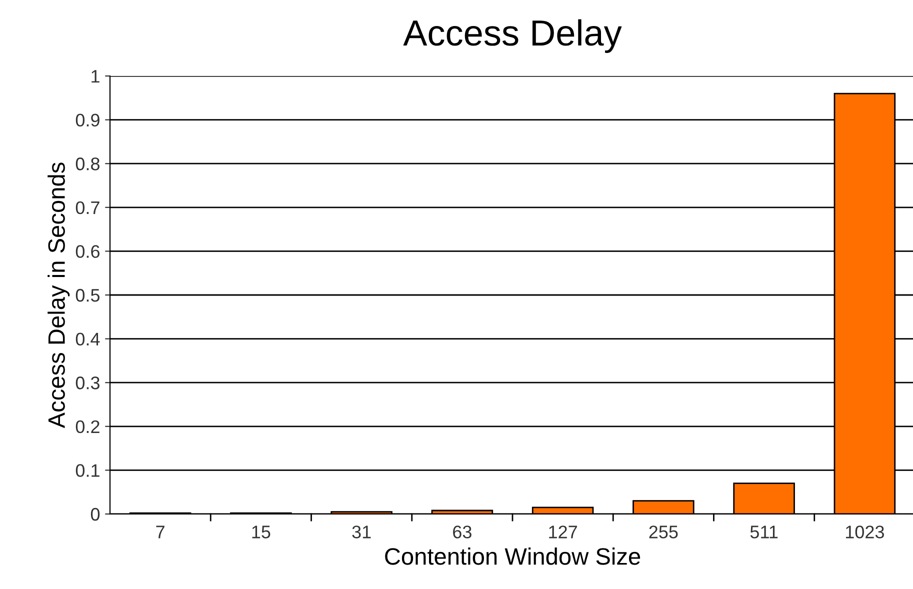 Image resolution: width=913 pixels, height=589 pixels. What do you see at coordinates (512, 36) in the screenshot?
I see `chart-title: Access Delay` at bounding box center [512, 36].